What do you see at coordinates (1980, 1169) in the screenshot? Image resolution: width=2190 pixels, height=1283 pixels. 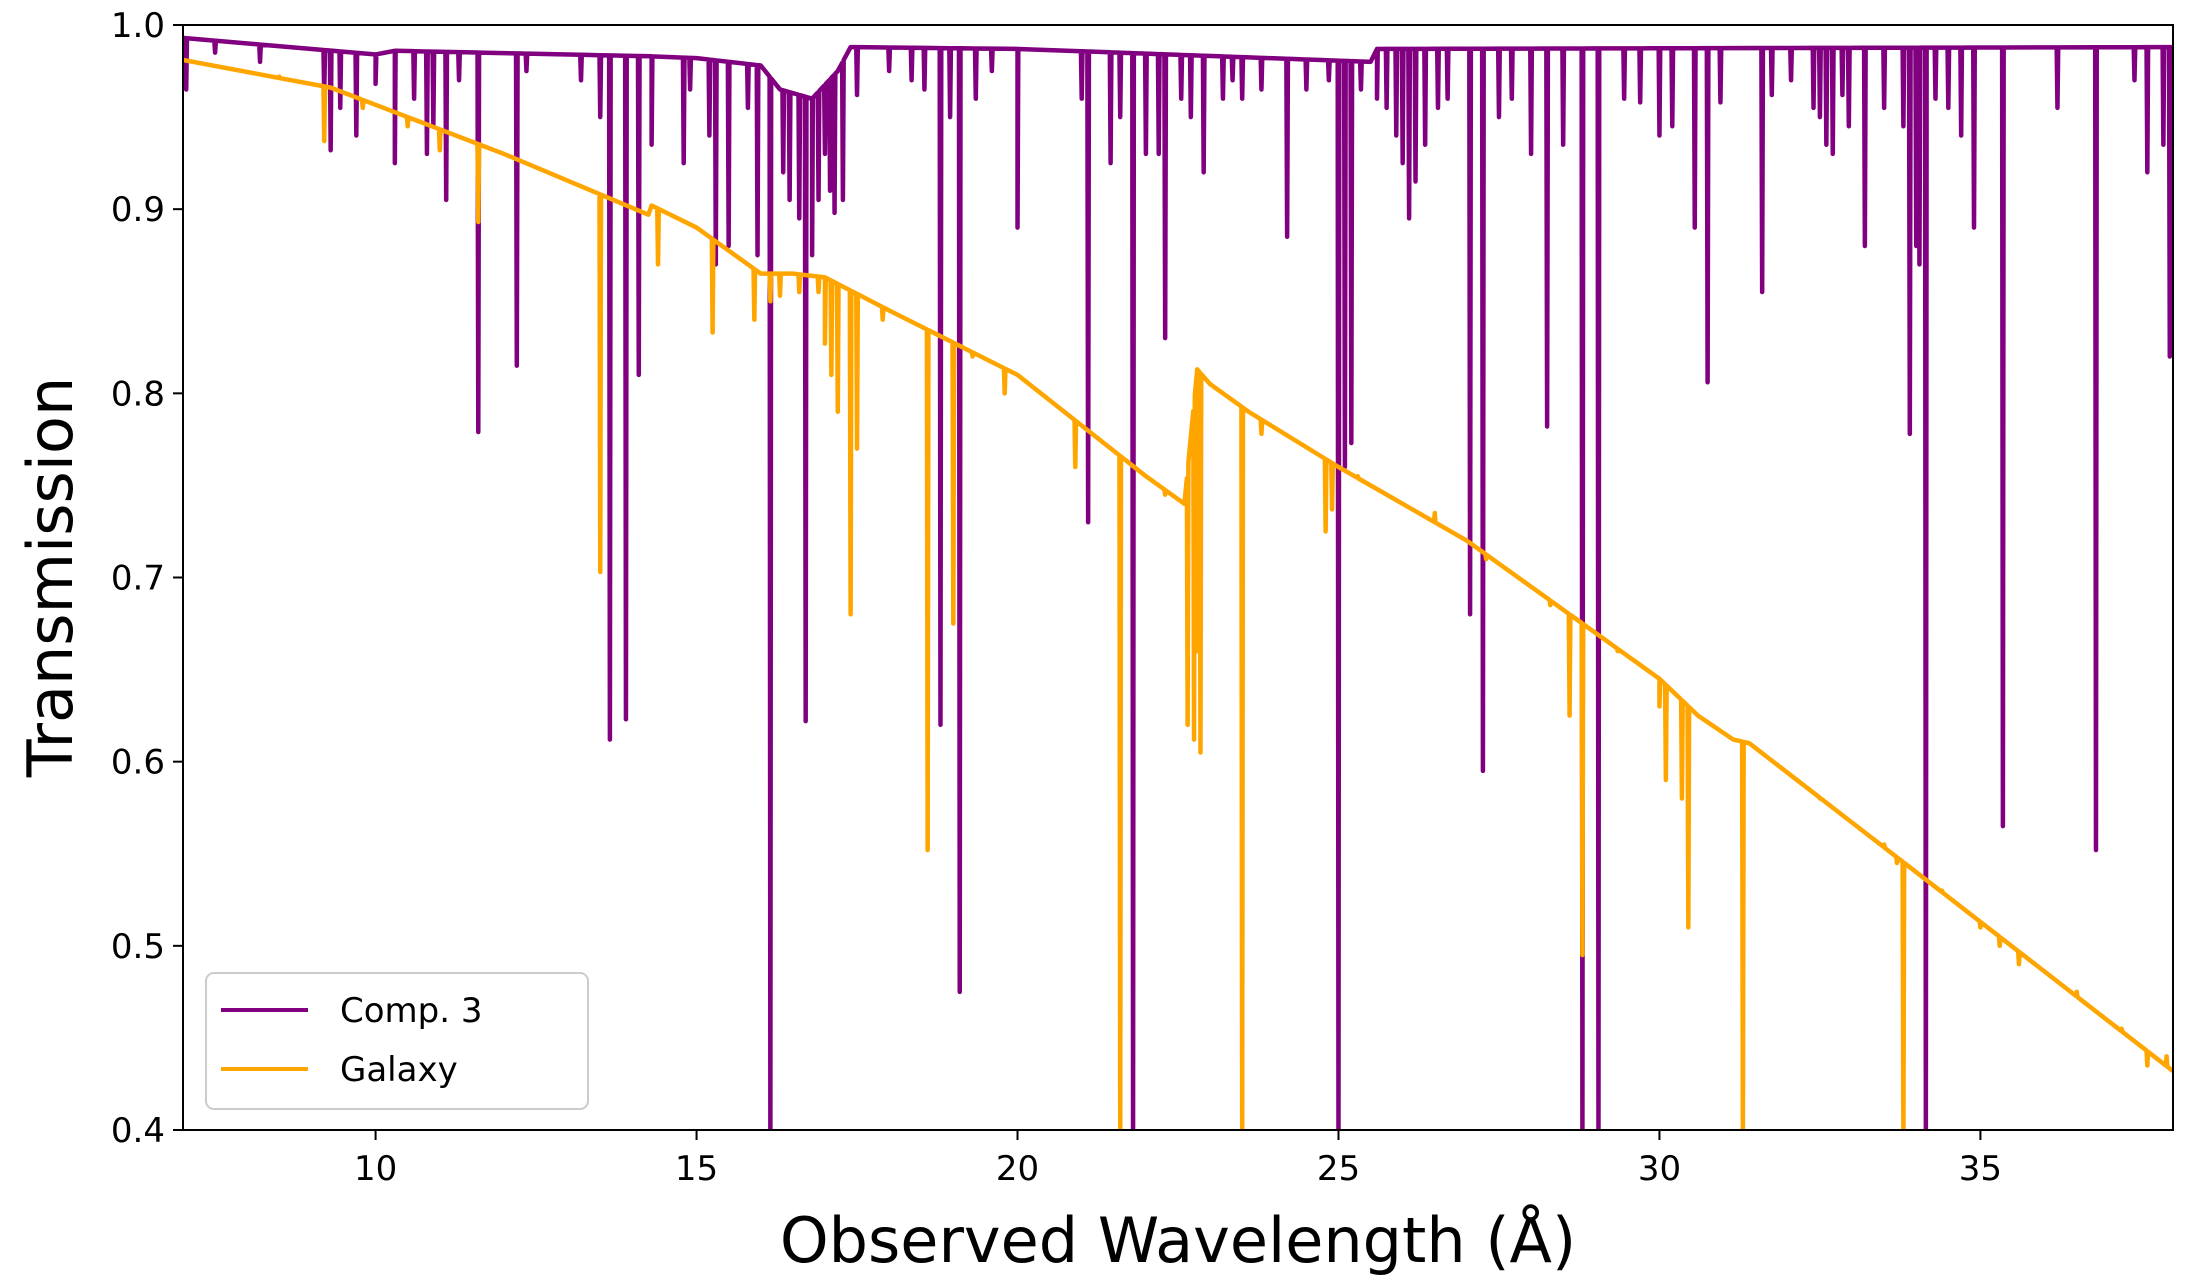 I see `x-tick-label: 35` at bounding box center [1980, 1169].